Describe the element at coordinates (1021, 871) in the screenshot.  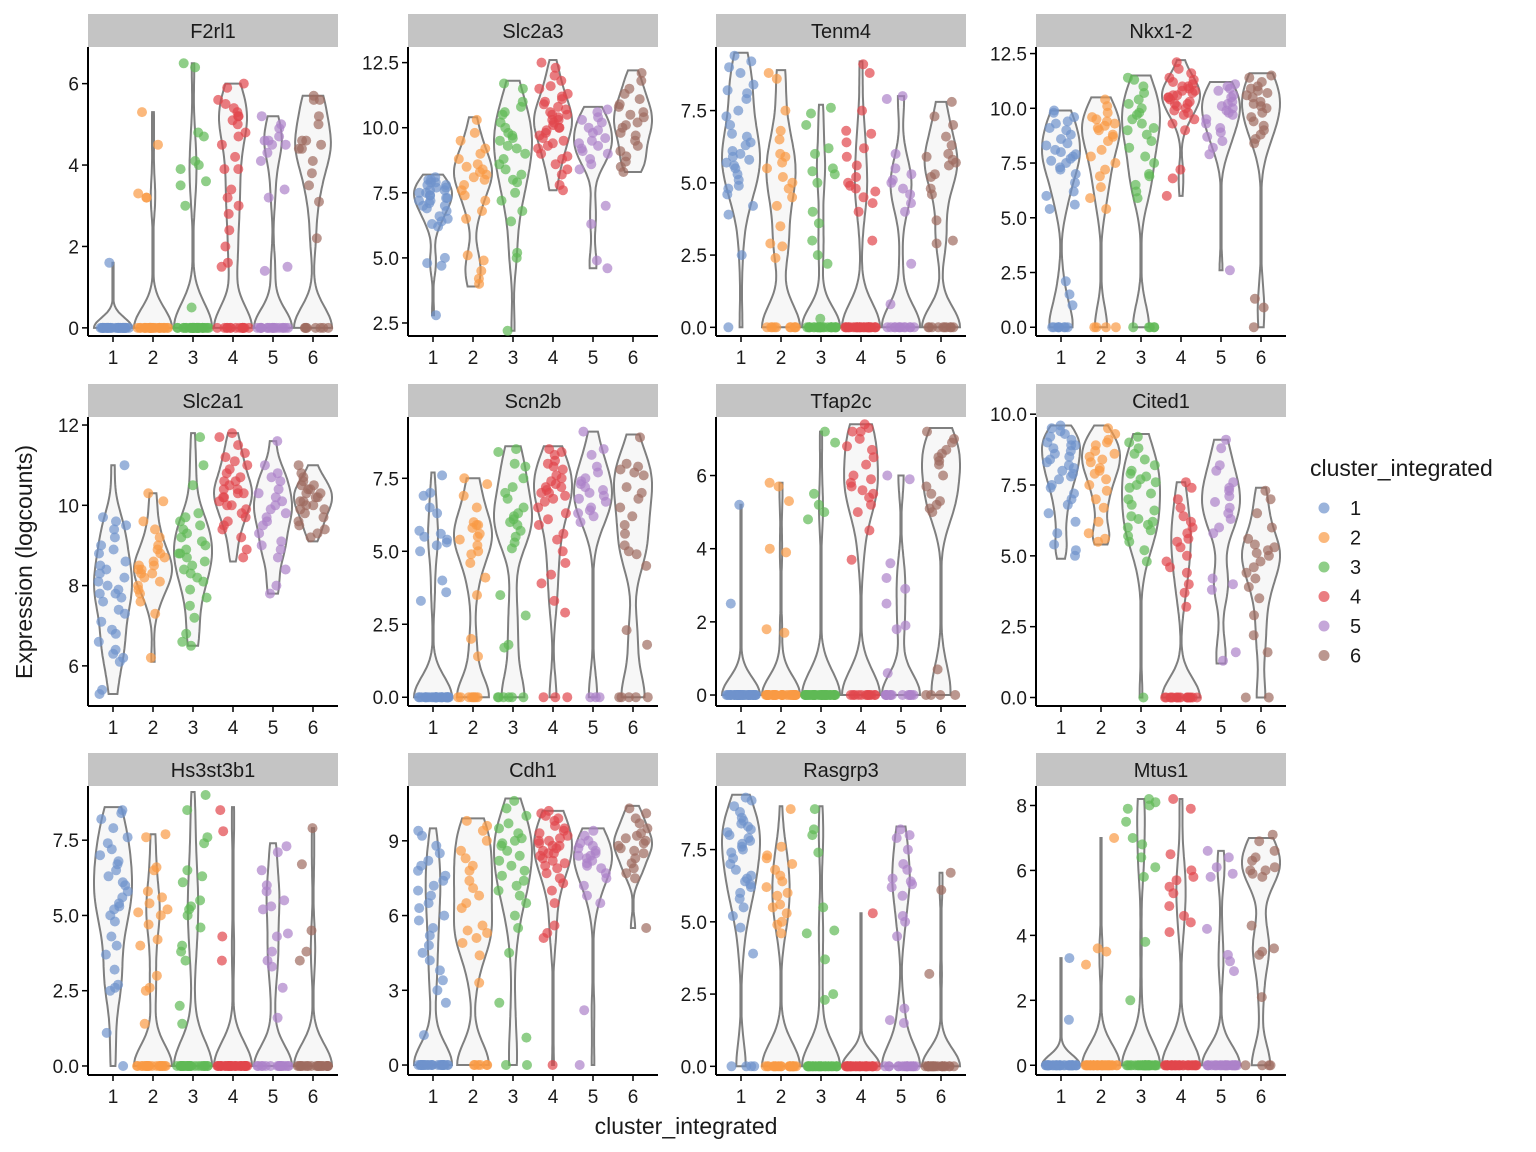
I see `y-tick-label: 6` at that location.